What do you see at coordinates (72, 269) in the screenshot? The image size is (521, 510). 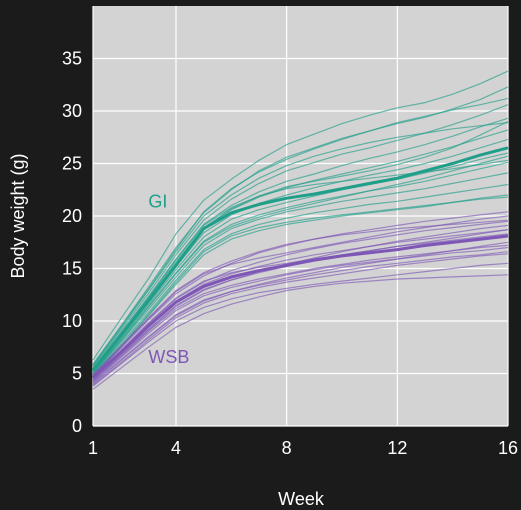 I see `y-tick-label-15: 15` at bounding box center [72, 269].